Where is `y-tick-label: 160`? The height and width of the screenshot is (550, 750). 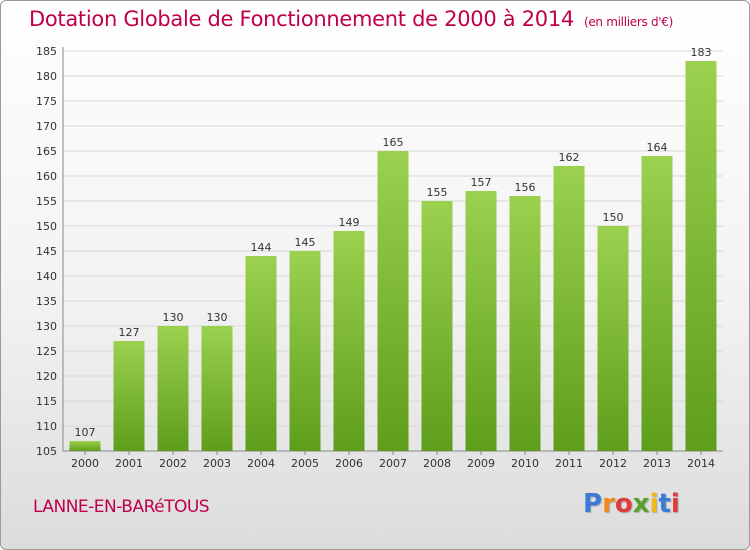
y-tick-label: 160 is located at coordinates (46, 176).